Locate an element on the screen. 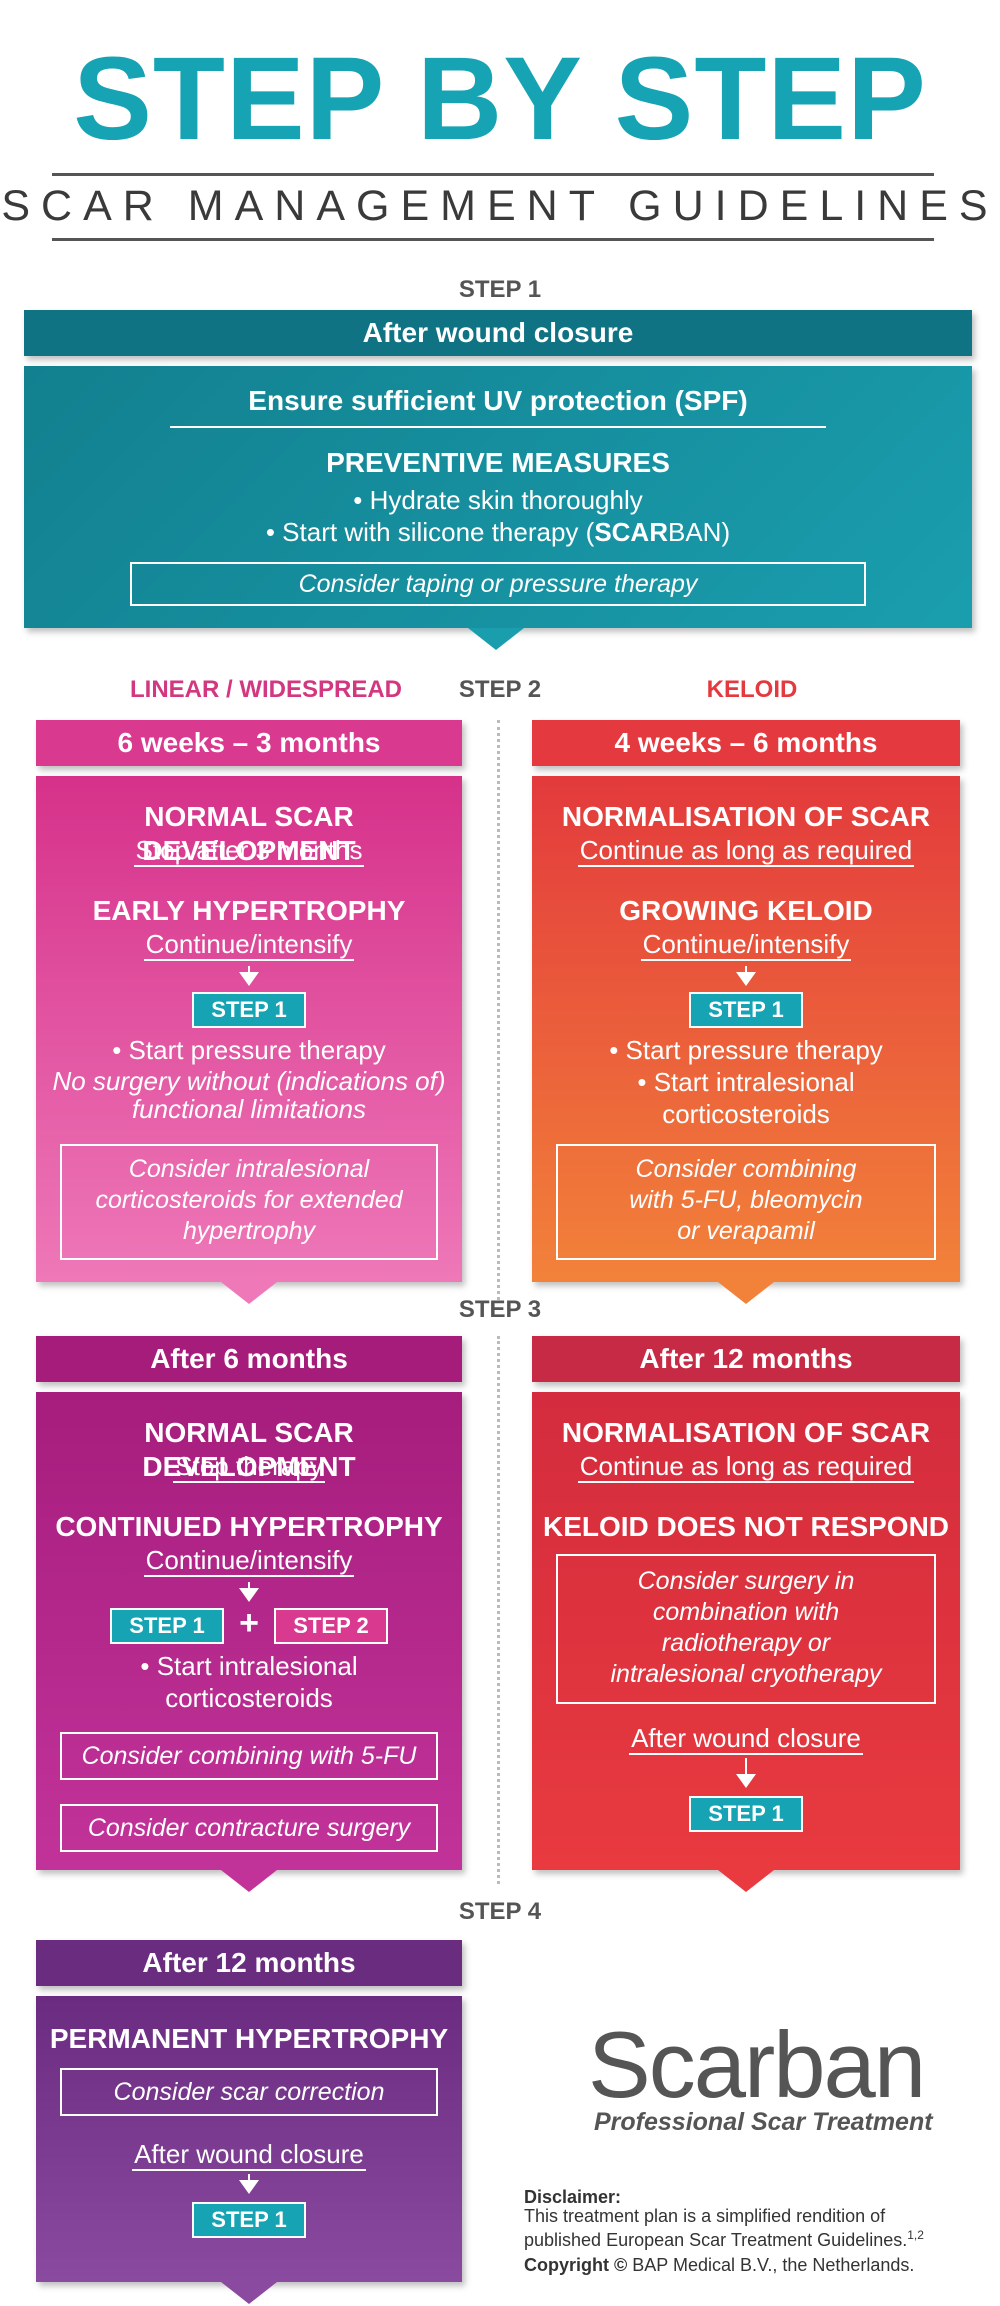 The height and width of the screenshot is (2306, 1000). permanent-hypertrophy-heading: PERMANENT HYPERTROPHY is located at coordinates (249, 2038).